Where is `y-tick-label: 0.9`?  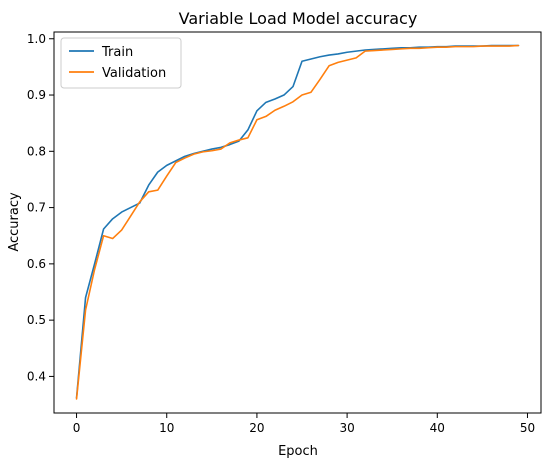 y-tick-label: 0.9 is located at coordinates (36, 95).